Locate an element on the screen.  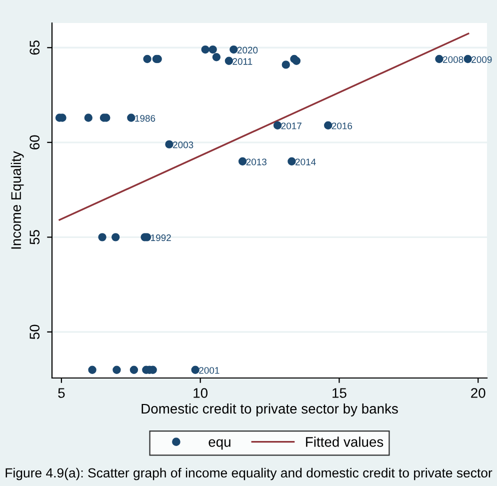
annotation: 2003 is located at coordinates (183, 145).